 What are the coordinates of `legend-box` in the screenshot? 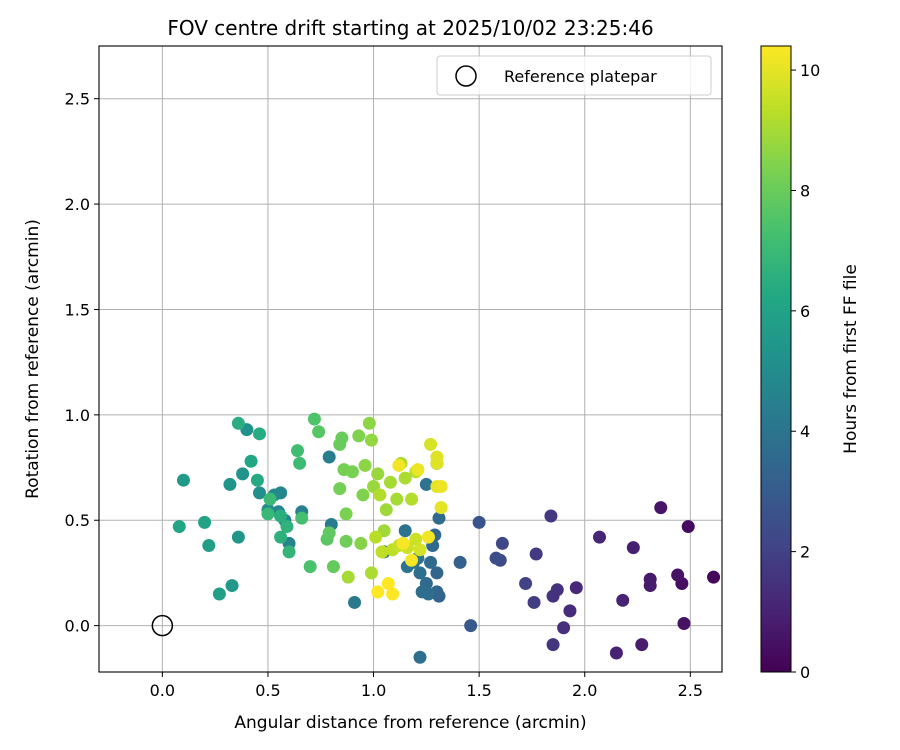 It's located at (574, 75).